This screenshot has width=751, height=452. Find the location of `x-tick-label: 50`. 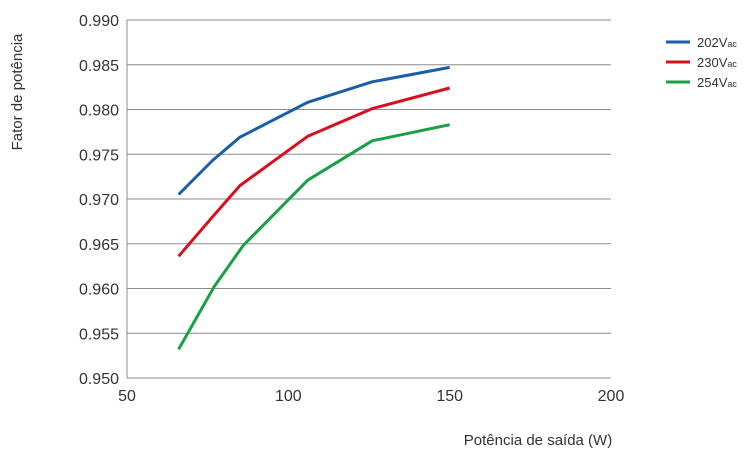

x-tick-label: 50 is located at coordinates (127, 396).